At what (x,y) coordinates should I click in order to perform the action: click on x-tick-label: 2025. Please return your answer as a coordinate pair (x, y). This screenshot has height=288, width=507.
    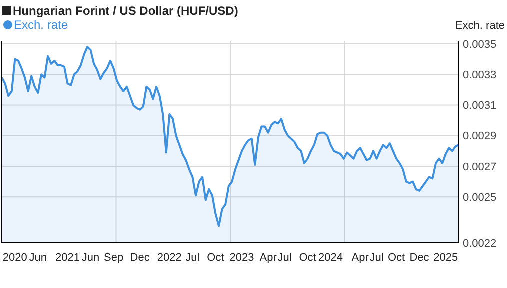
    Looking at the image, I should click on (446, 258).